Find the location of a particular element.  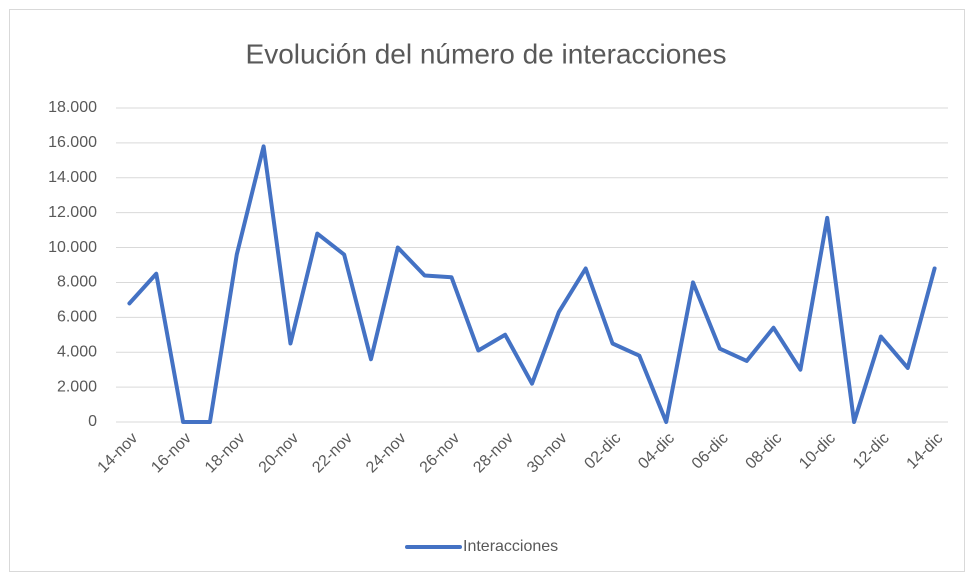

y-tick-label: 8.000 is located at coordinates (77, 282).